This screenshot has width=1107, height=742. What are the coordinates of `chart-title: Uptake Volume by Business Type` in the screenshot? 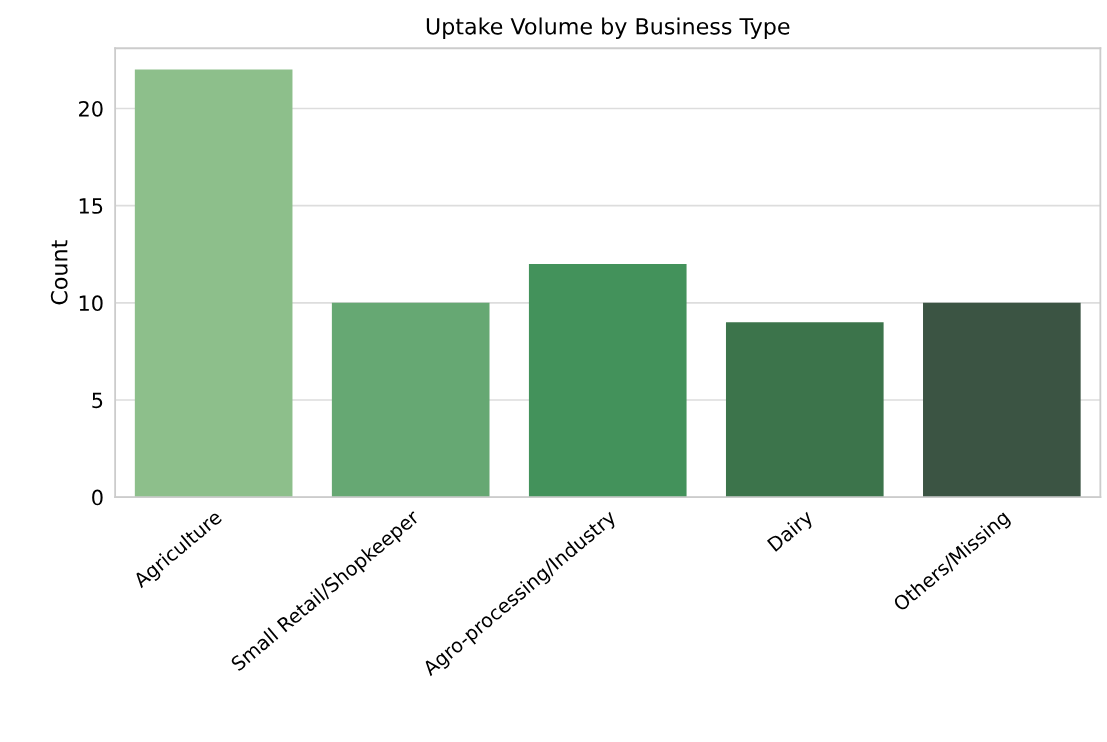 It's located at (608, 28).